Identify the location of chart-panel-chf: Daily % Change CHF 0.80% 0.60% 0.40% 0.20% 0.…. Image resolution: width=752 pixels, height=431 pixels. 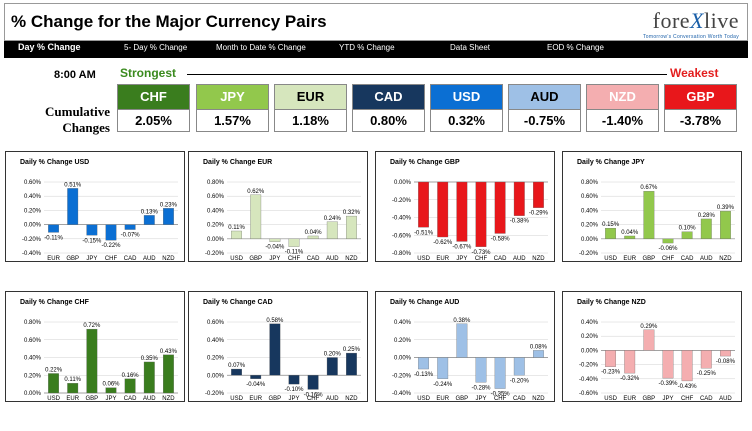
(95, 346).